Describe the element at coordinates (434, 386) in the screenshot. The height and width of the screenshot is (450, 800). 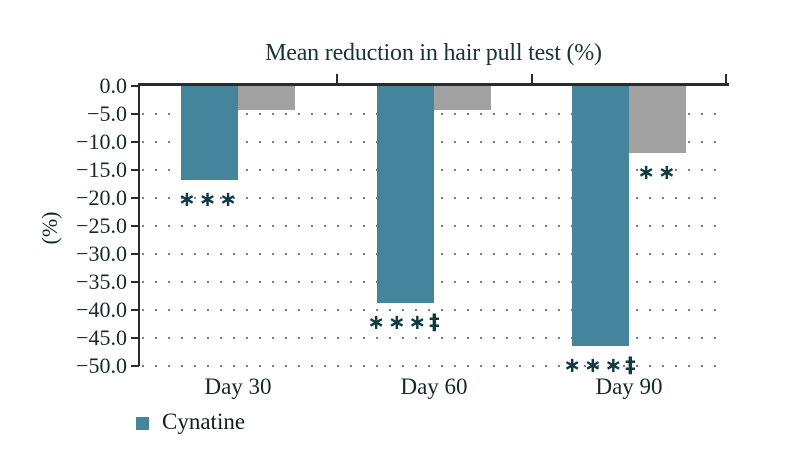
I see `x-tick-label: Day 60` at that location.